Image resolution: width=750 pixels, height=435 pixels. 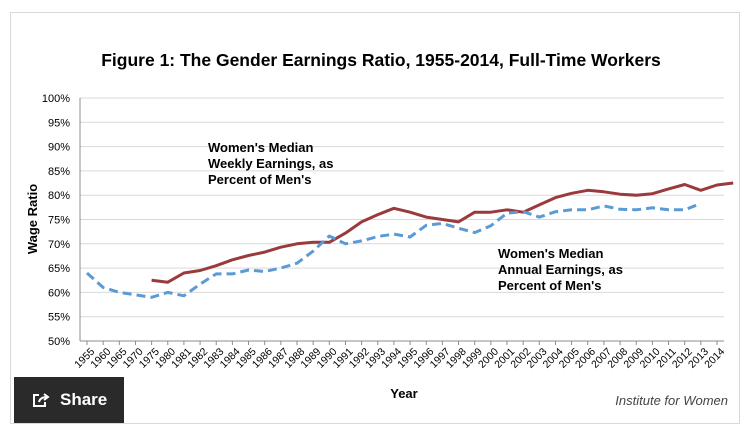 I want to click on y-axis-title: Wage Ratio, so click(x=32, y=219).